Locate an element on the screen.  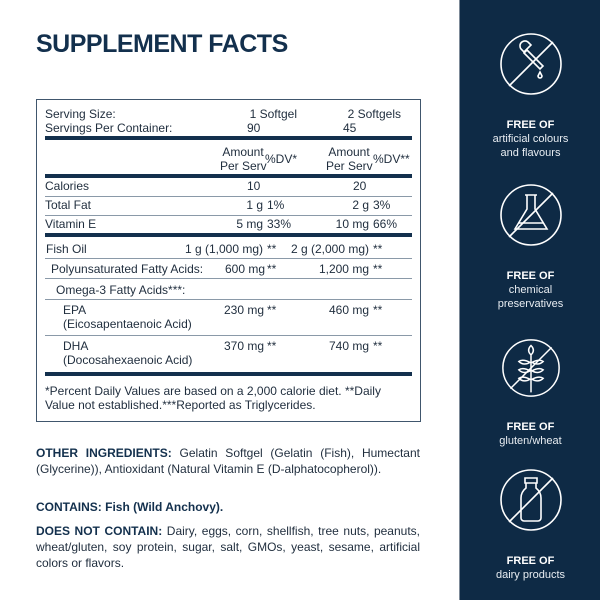
dv-header-1: %DV* is located at coordinates (281, 159).